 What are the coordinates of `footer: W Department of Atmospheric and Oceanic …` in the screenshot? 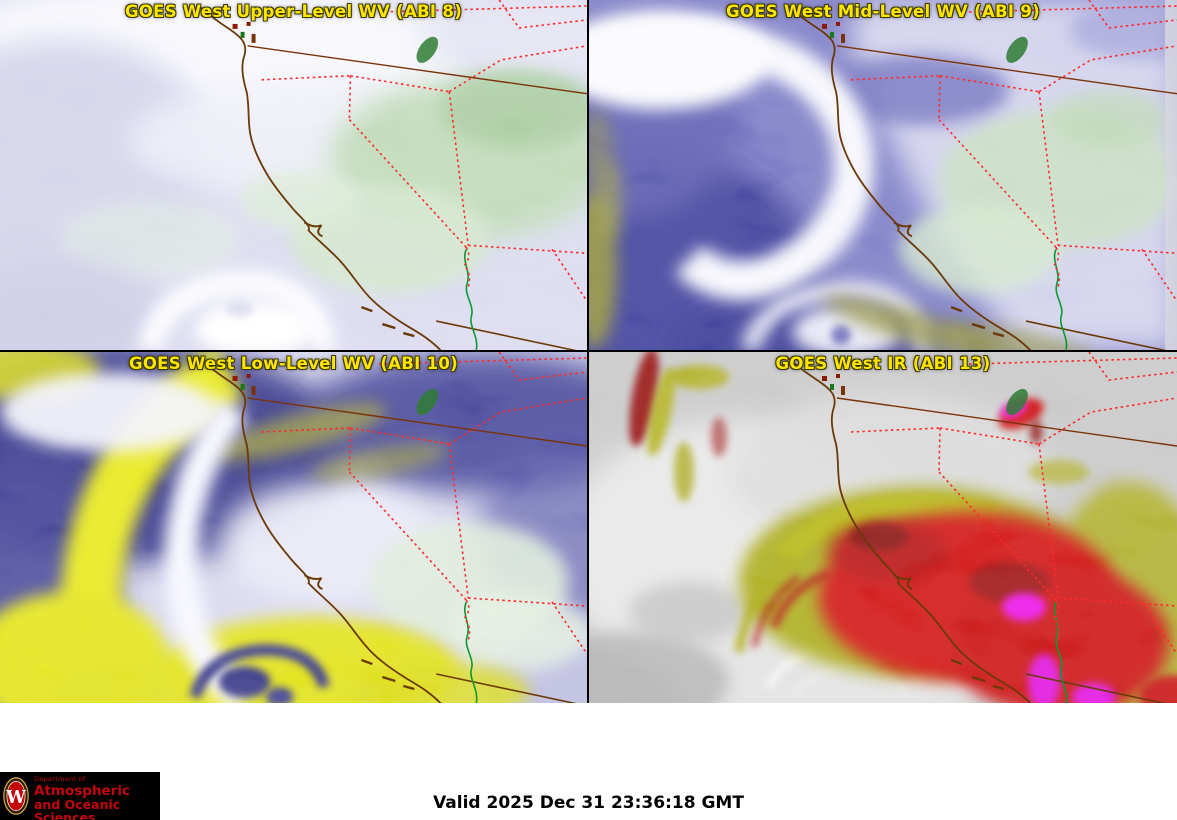 It's located at (588, 761).